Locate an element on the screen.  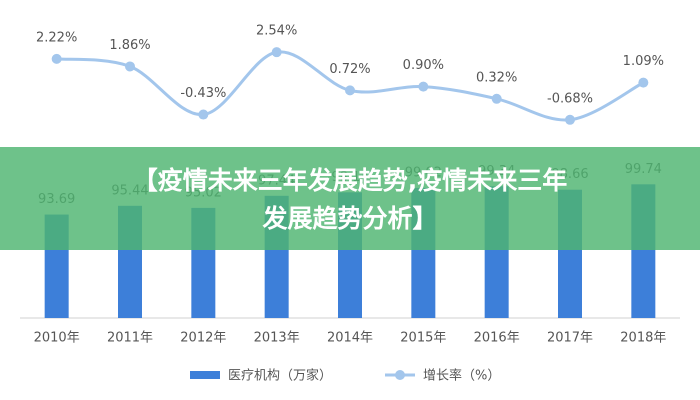
legend-label: 医疗机构（万家） is located at coordinates (280, 376).